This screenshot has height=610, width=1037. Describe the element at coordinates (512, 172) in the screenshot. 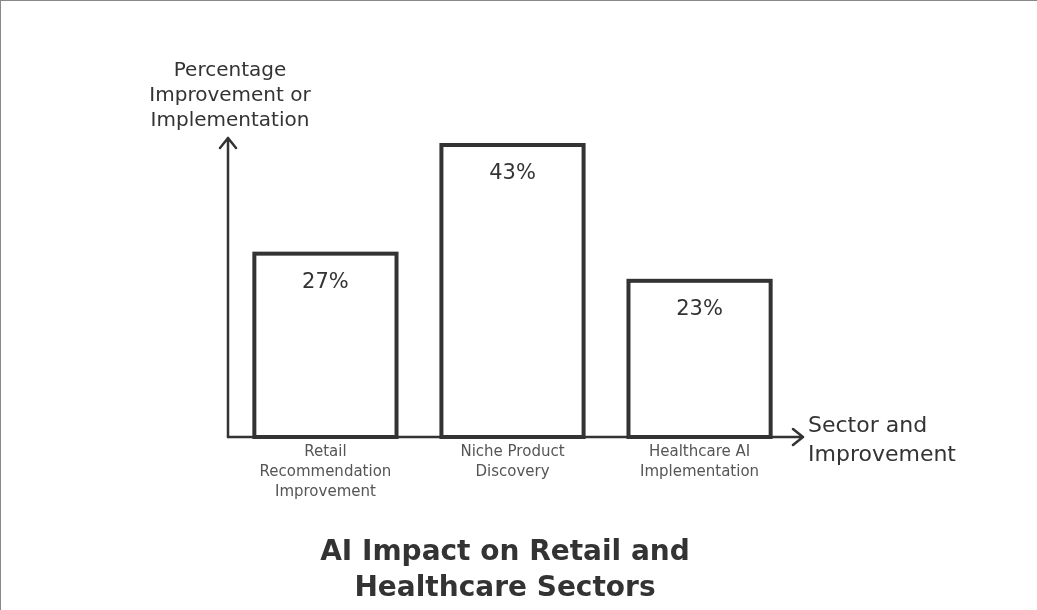

I see `data-label: 43%` at that location.